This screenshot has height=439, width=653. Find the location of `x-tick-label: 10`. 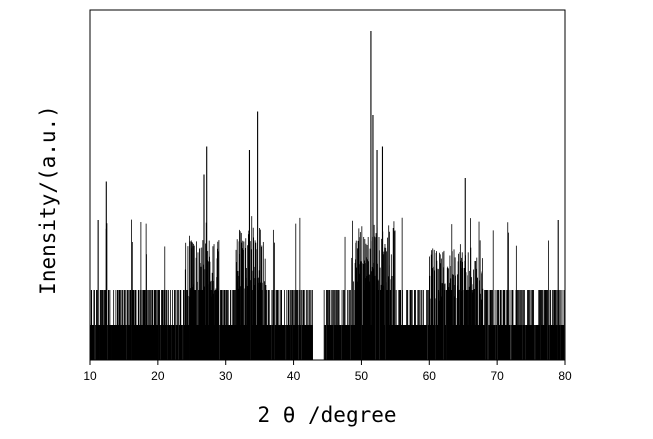

x-tick-label: 10 is located at coordinates (90, 376).